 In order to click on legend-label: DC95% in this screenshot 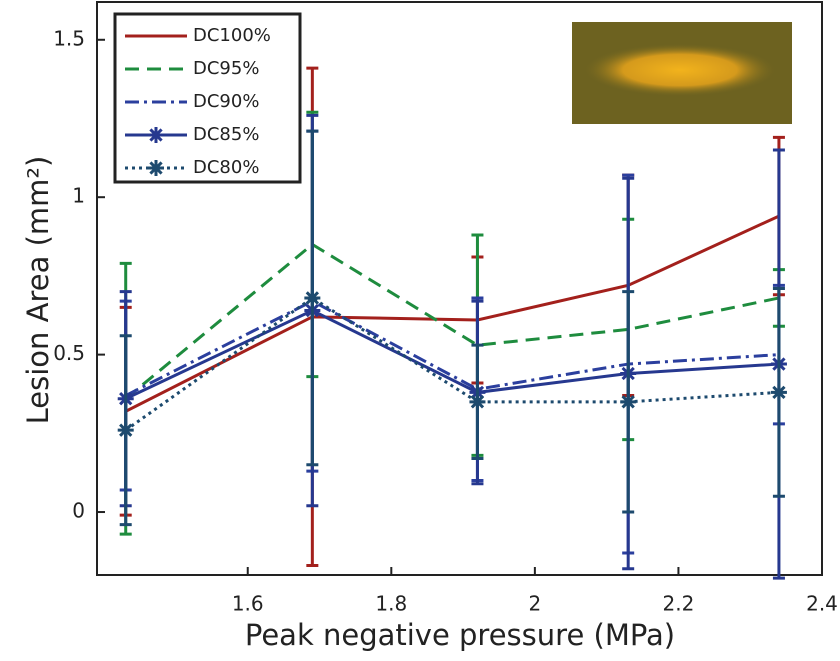, I will do `click(226, 68)`.